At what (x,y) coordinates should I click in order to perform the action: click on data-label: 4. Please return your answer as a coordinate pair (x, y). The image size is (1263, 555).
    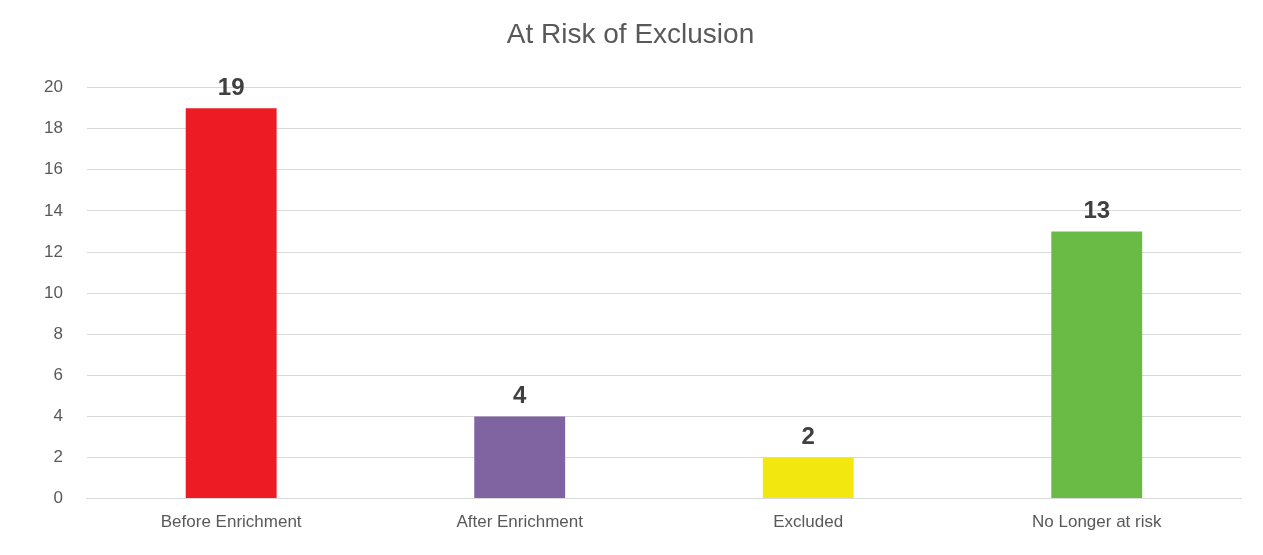
    Looking at the image, I should click on (520, 395).